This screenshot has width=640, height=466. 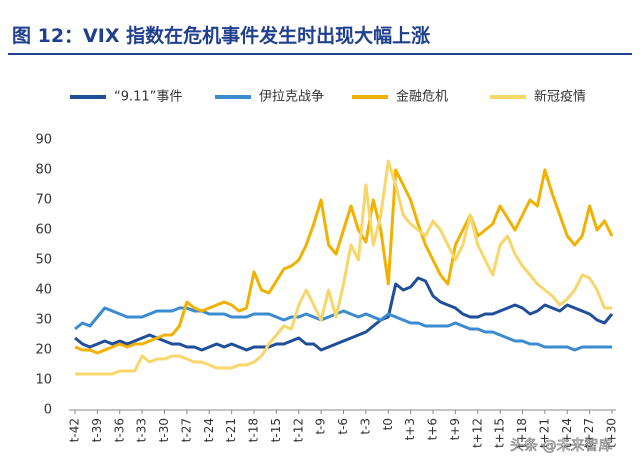 I want to click on legend-label: “9.11”事件, so click(x=148, y=97).